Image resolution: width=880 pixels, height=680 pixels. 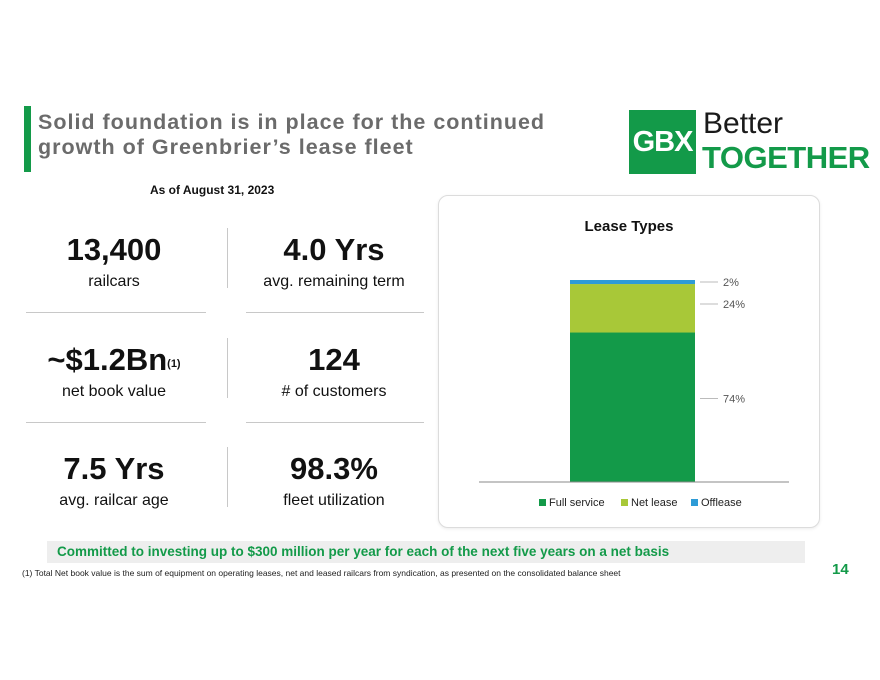 I want to click on as-of-date: As of August 31, 2023, so click(x=212, y=190).